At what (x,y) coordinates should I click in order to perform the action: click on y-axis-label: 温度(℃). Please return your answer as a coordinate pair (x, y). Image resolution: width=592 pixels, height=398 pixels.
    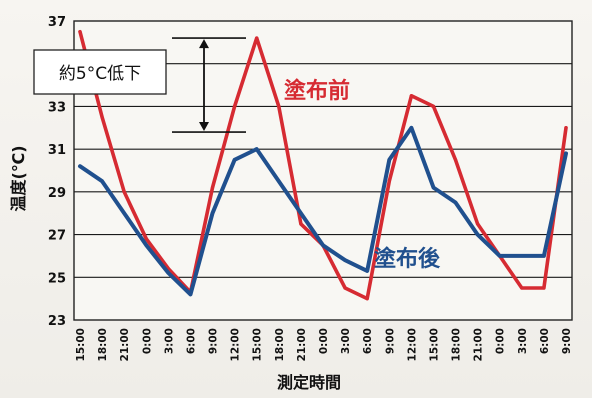
    Looking at the image, I should click on (18, 178).